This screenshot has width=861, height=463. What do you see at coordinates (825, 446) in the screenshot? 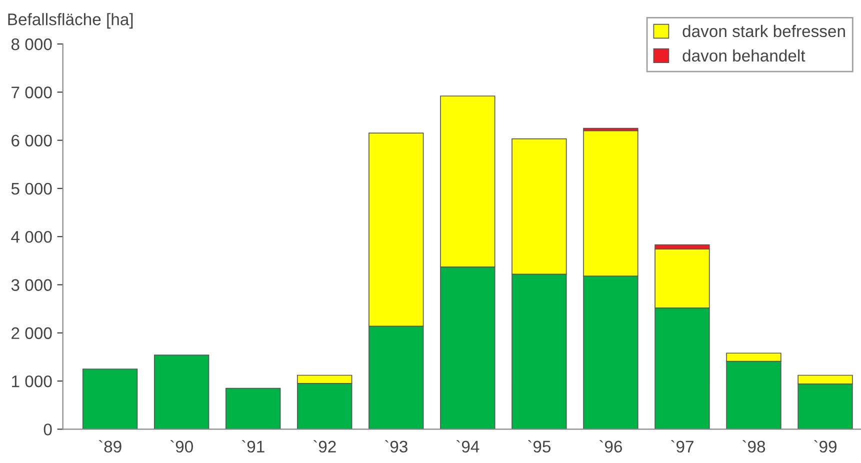
I see `x-tick-label: `99` at bounding box center [825, 446].